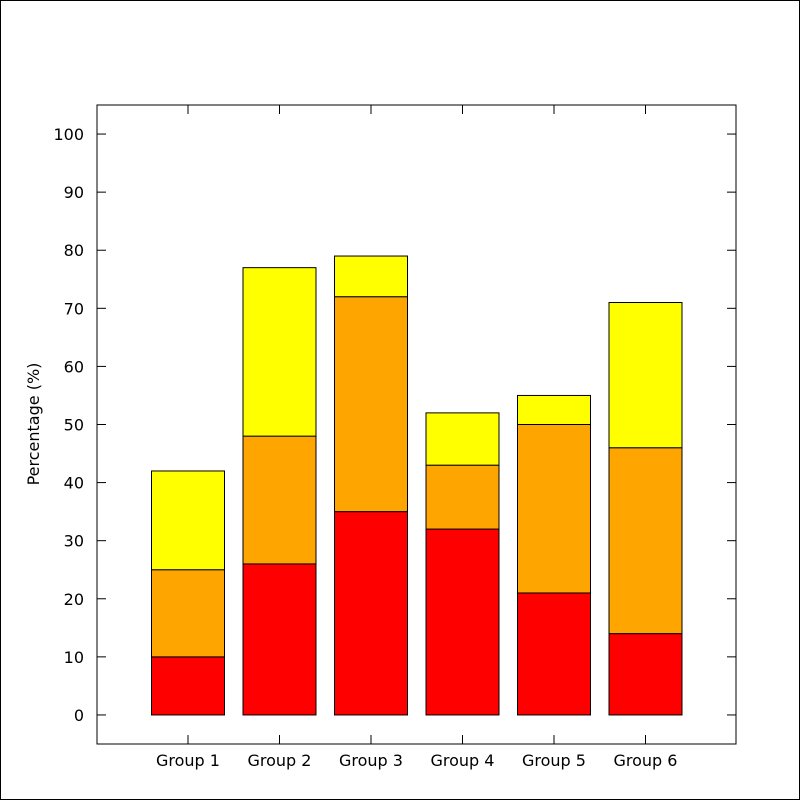 The height and width of the screenshot is (800, 800). I want to click on y-tick-label: 10, so click(74, 657).